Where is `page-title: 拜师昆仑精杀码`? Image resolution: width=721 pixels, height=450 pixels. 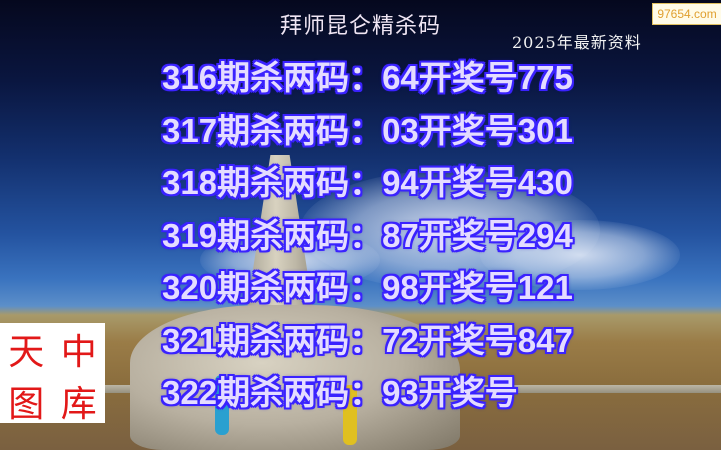
page-title: 拜师昆仑精杀码 is located at coordinates (360, 26).